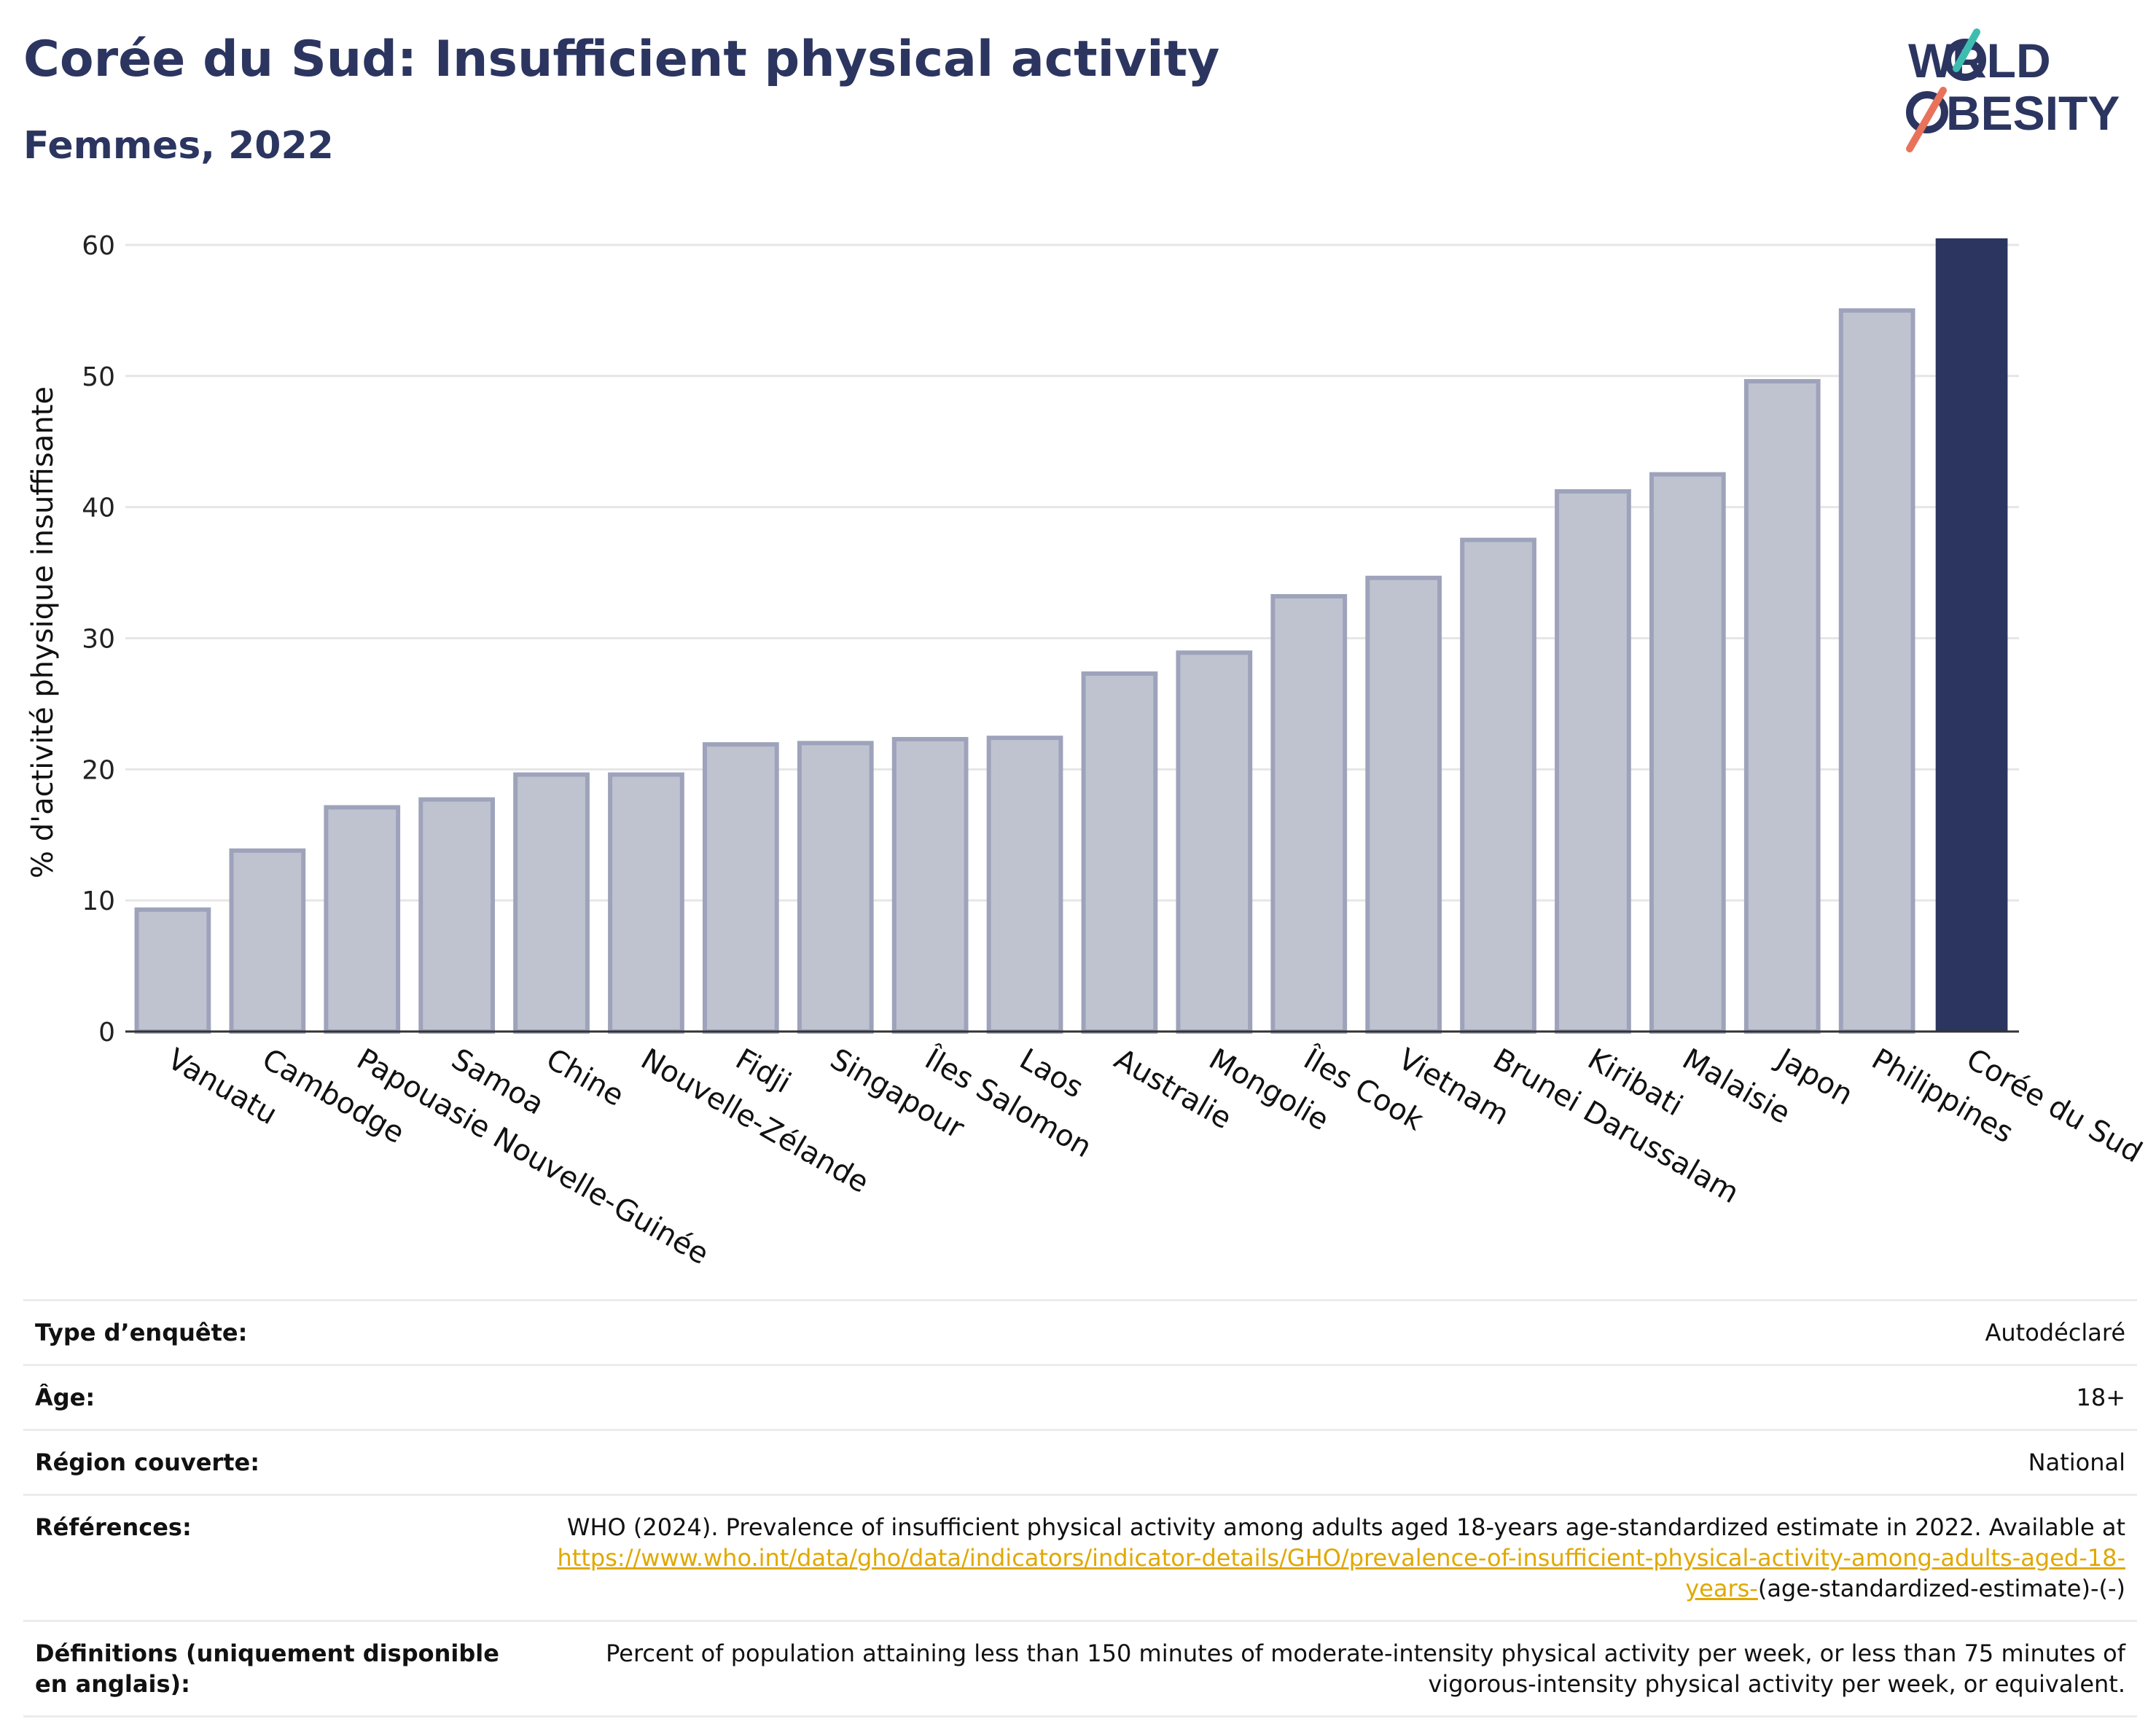  I want to click on meta-value: 18+, so click(1325, 1397).